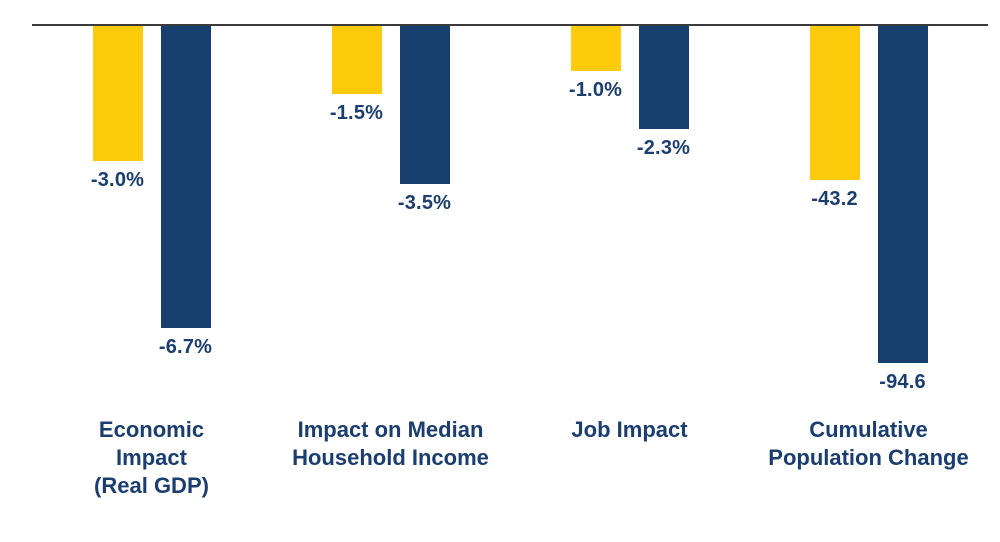 Image resolution: width=1000 pixels, height=542 pixels. I want to click on category-label-line: Impact, so click(151, 457).